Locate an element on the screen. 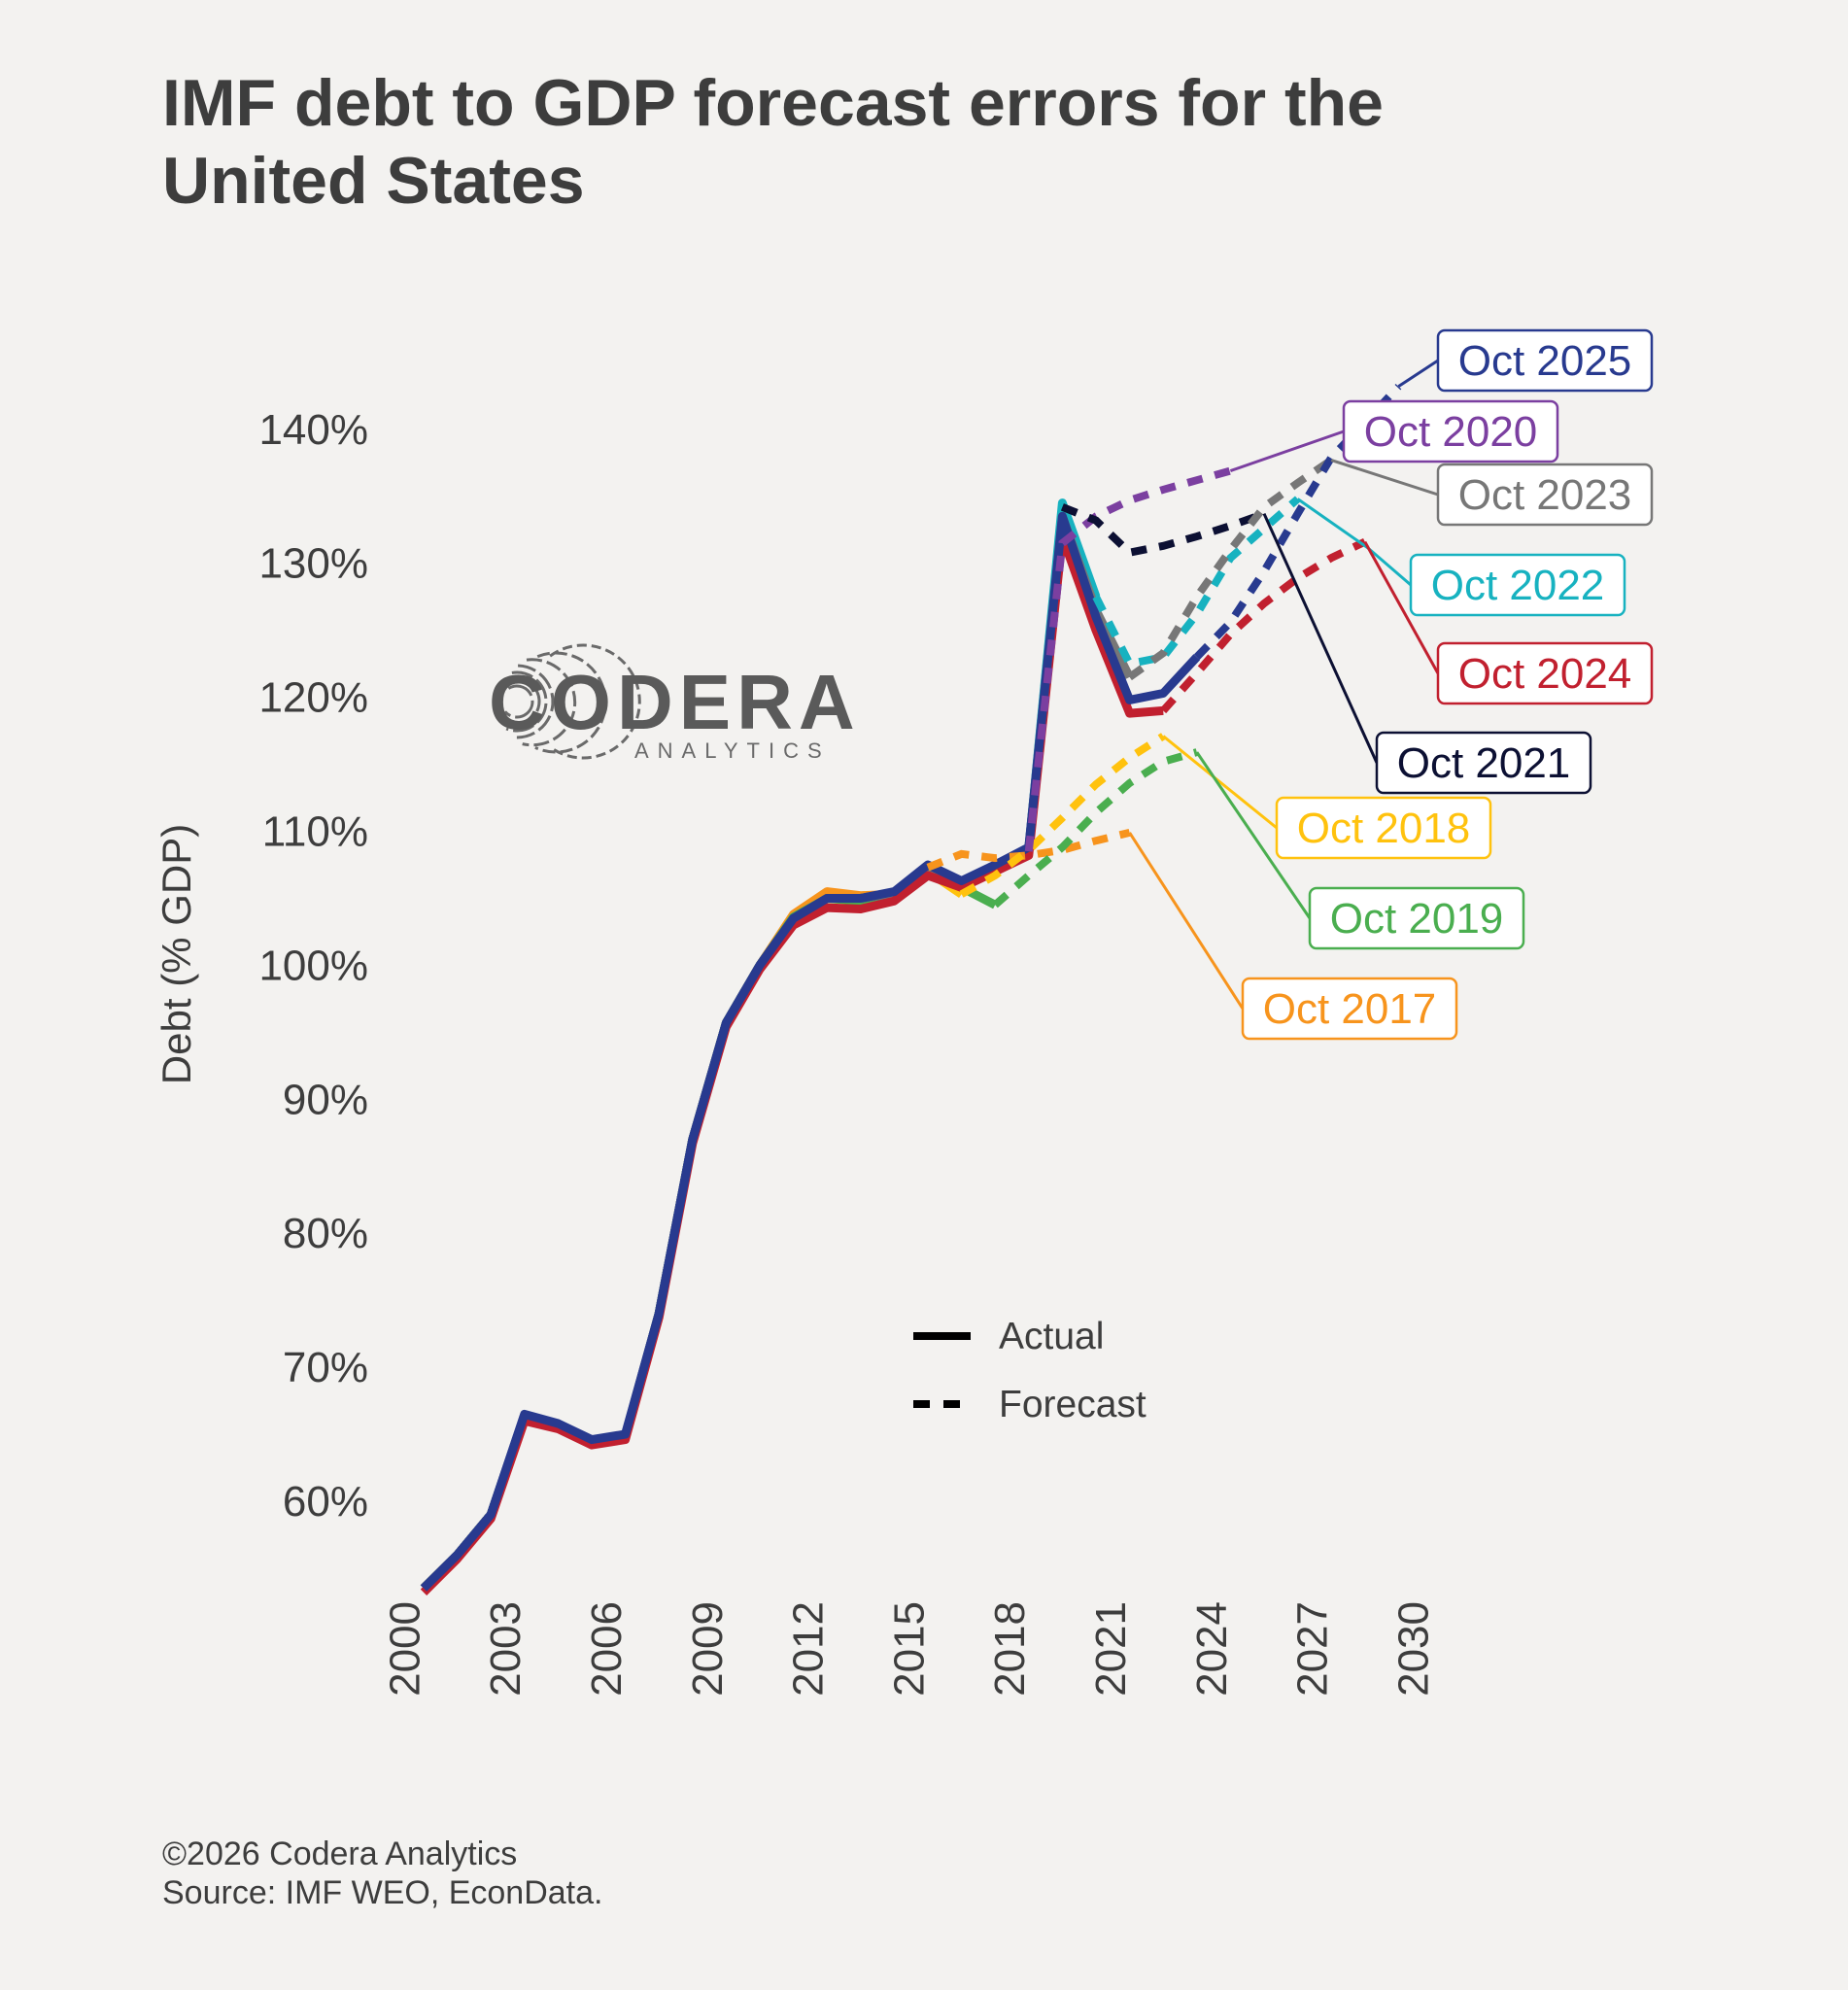  x-tick-label: 2000 is located at coordinates (404, 1649).